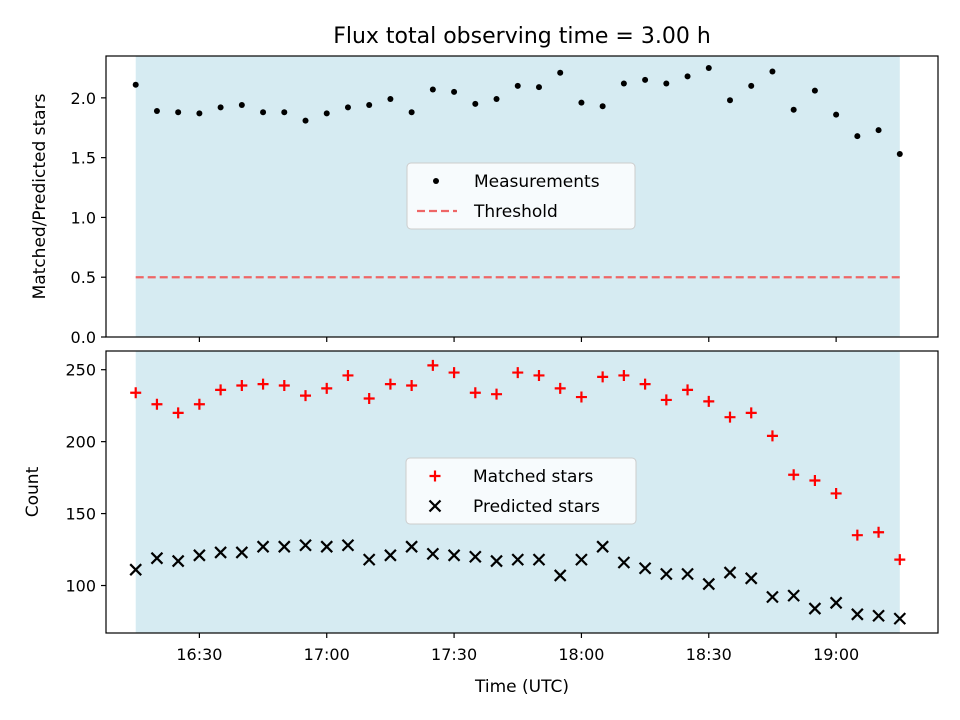 This screenshot has width=960, height=720. I want to click on series-measurements, so click(517, 111).